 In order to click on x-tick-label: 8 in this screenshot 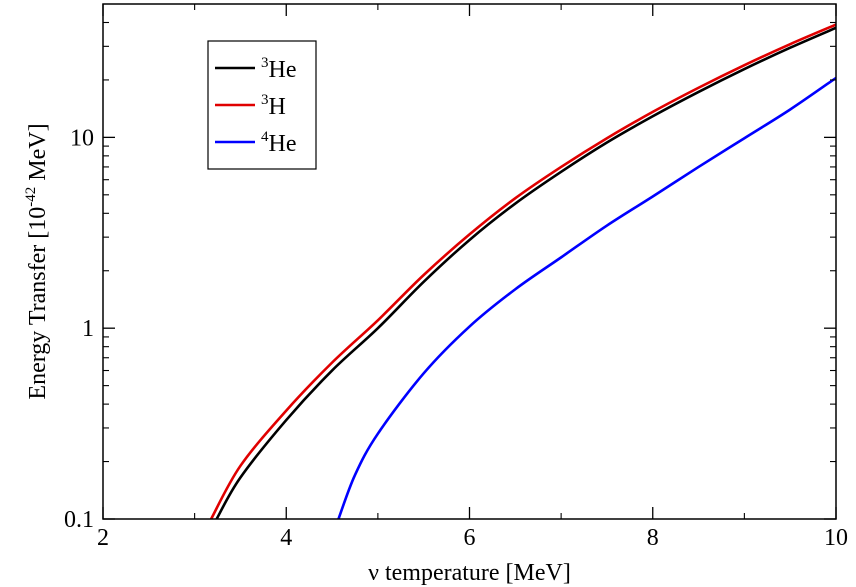, I will do `click(653, 538)`.